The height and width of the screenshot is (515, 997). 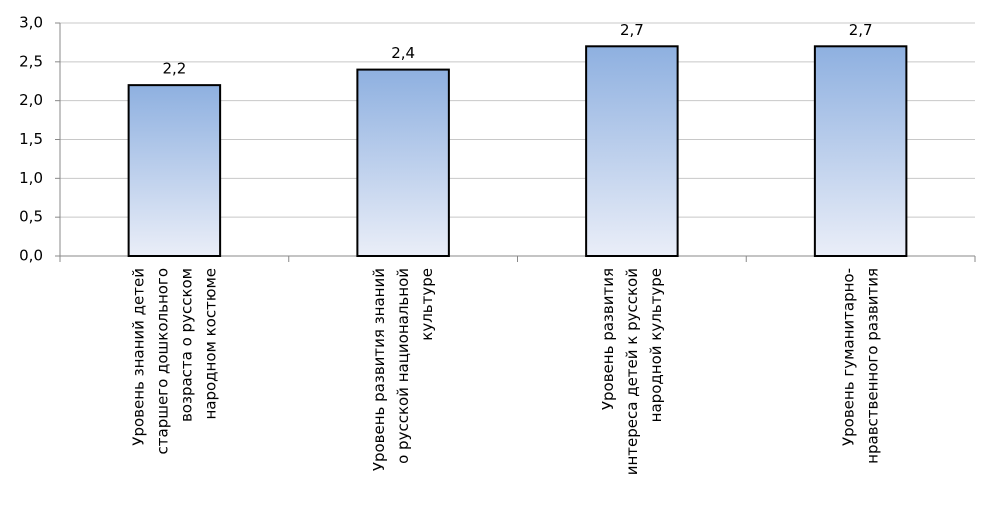 What do you see at coordinates (403, 53) in the screenshot?
I see `value-label: 2,4` at bounding box center [403, 53].